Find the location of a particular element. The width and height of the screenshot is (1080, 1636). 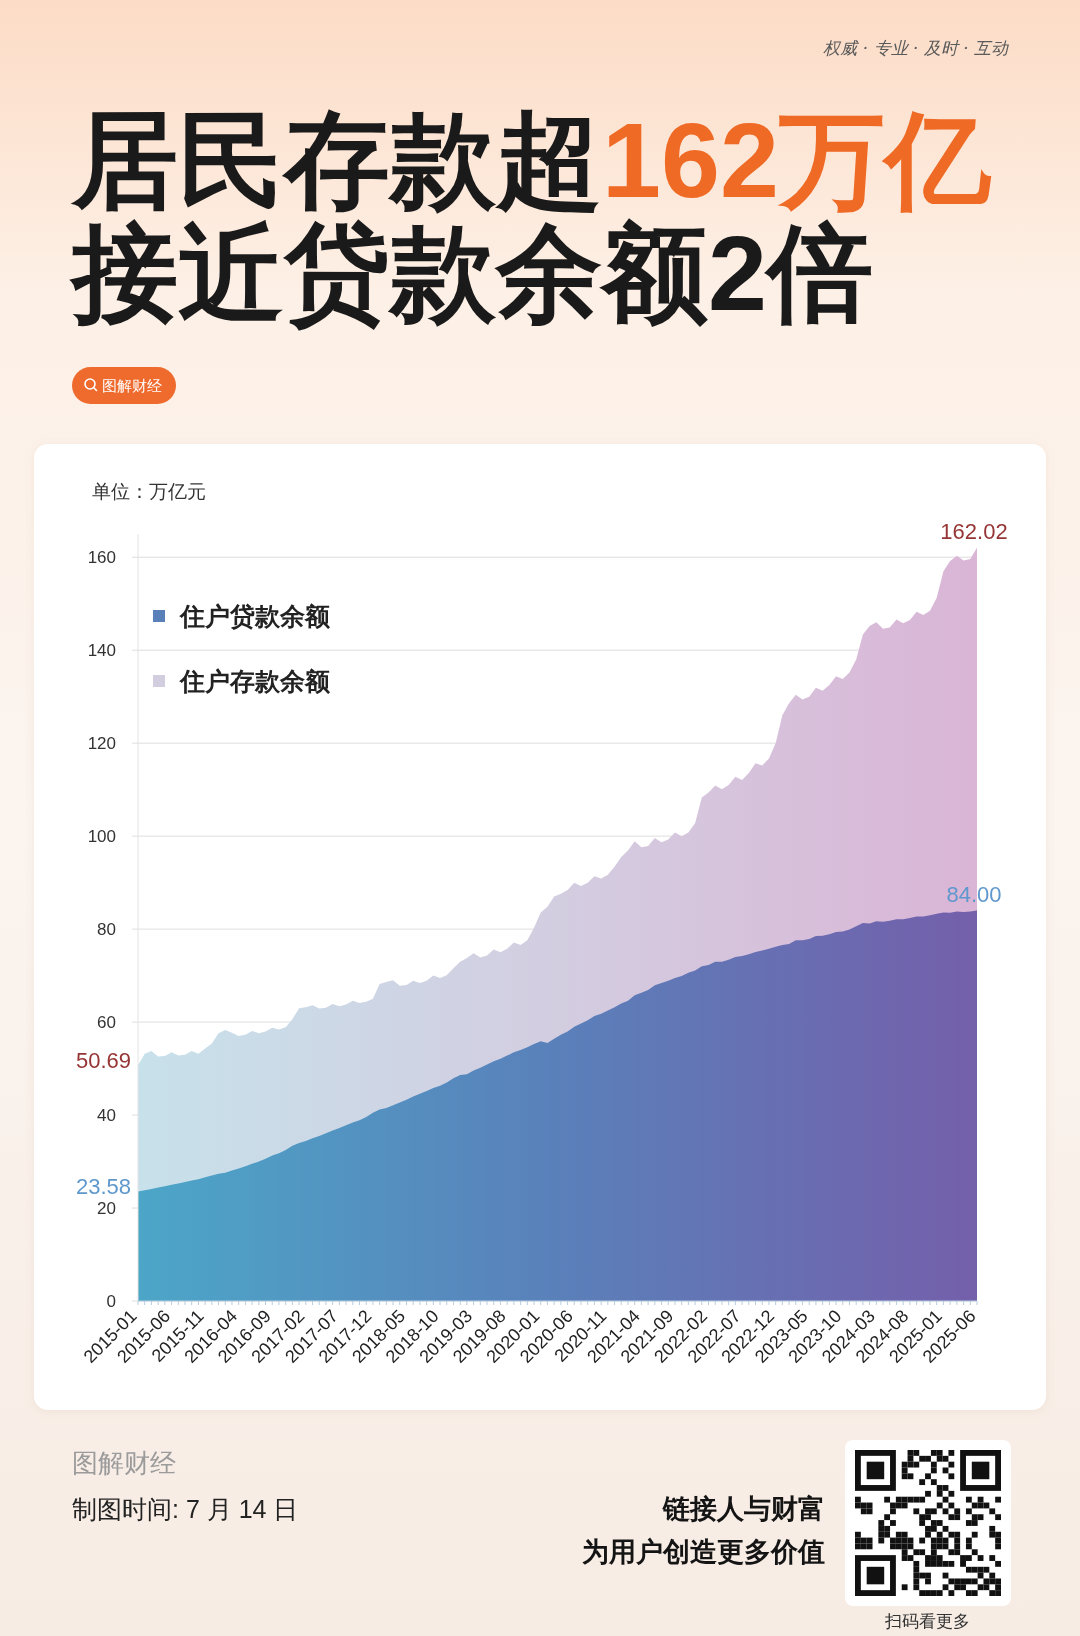

data-label: 23.58 is located at coordinates (103, 1186).